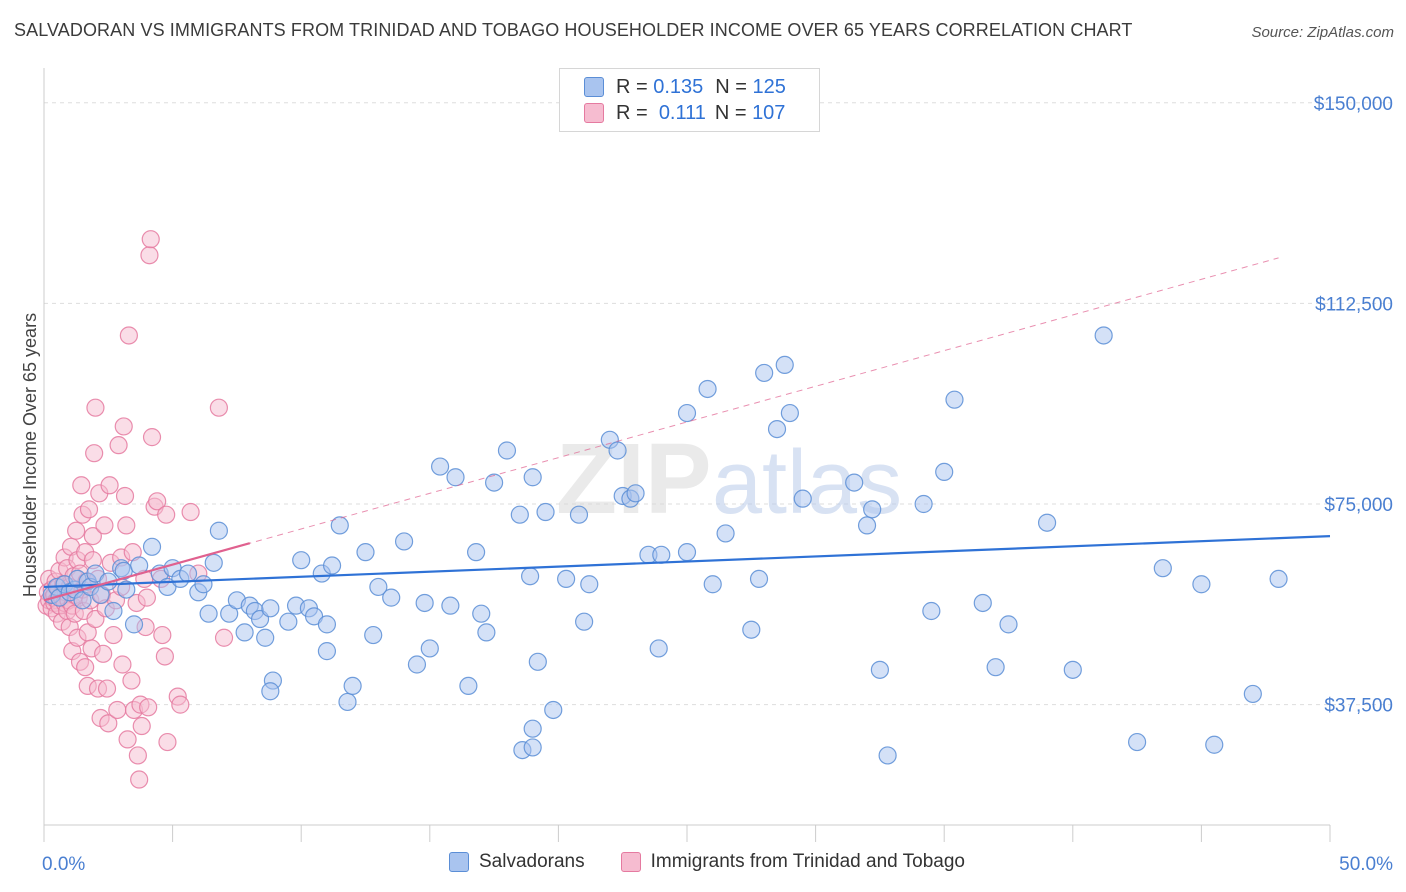 The width and height of the screenshot is (1406, 892). What do you see at coordinates (684, 113) in the screenshot?
I see `legend-row-trinidad: R = 0.111 N = 107` at bounding box center [684, 113].